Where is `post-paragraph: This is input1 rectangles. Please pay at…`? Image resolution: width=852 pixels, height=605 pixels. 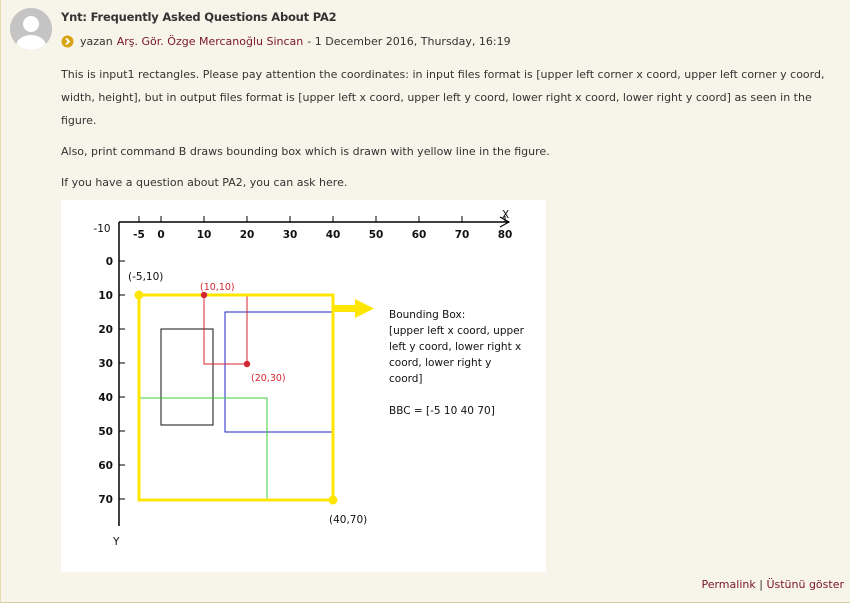 post-paragraph: This is input1 rectangles. Please pay at… is located at coordinates (443, 97).